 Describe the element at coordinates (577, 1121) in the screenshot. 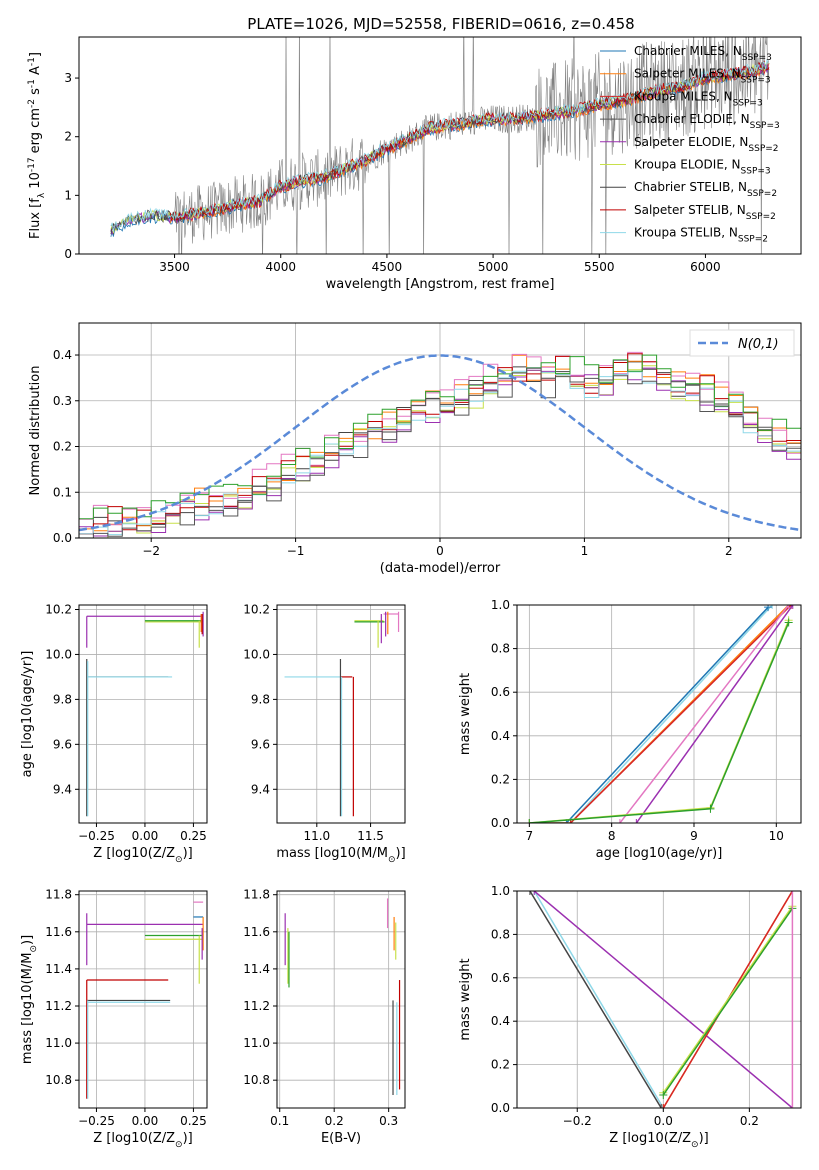

I see `x-tick-label: −0.2` at that location.